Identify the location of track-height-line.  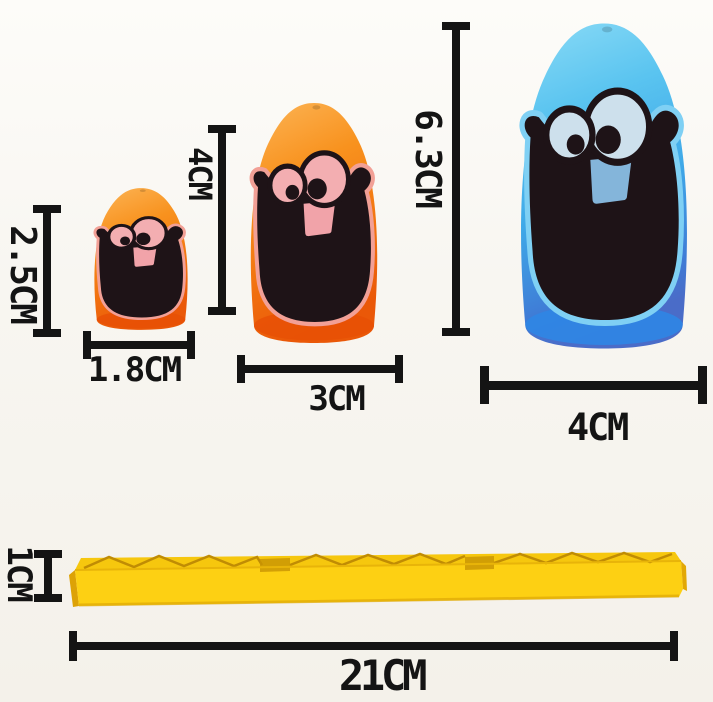
(48, 576).